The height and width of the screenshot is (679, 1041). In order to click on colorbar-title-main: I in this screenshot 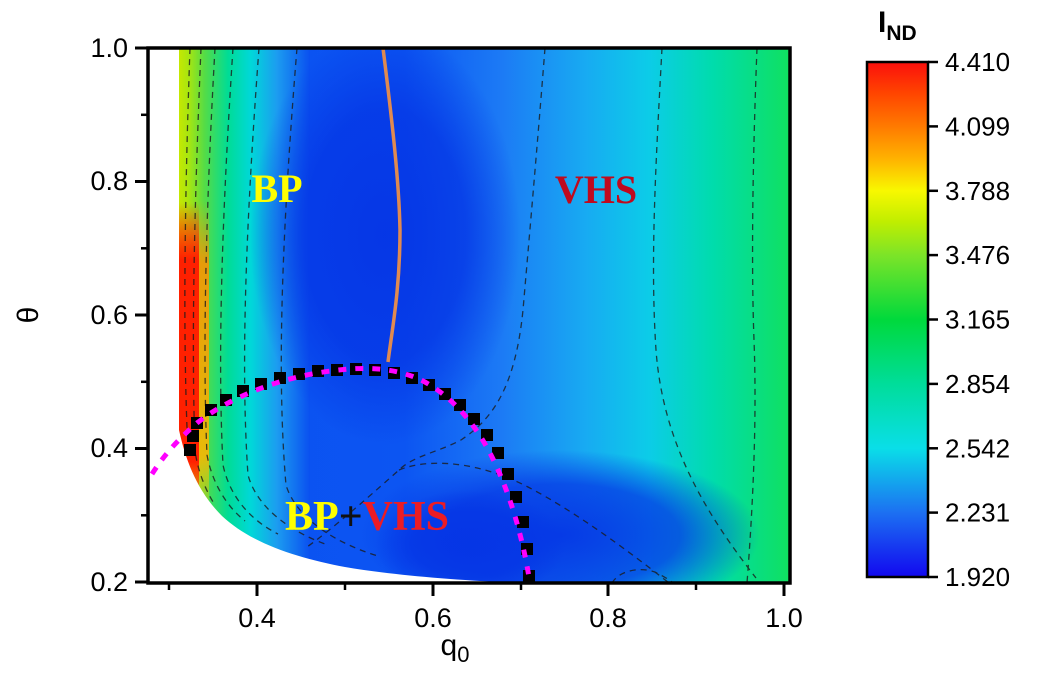, I will do `click(882, 22)`.